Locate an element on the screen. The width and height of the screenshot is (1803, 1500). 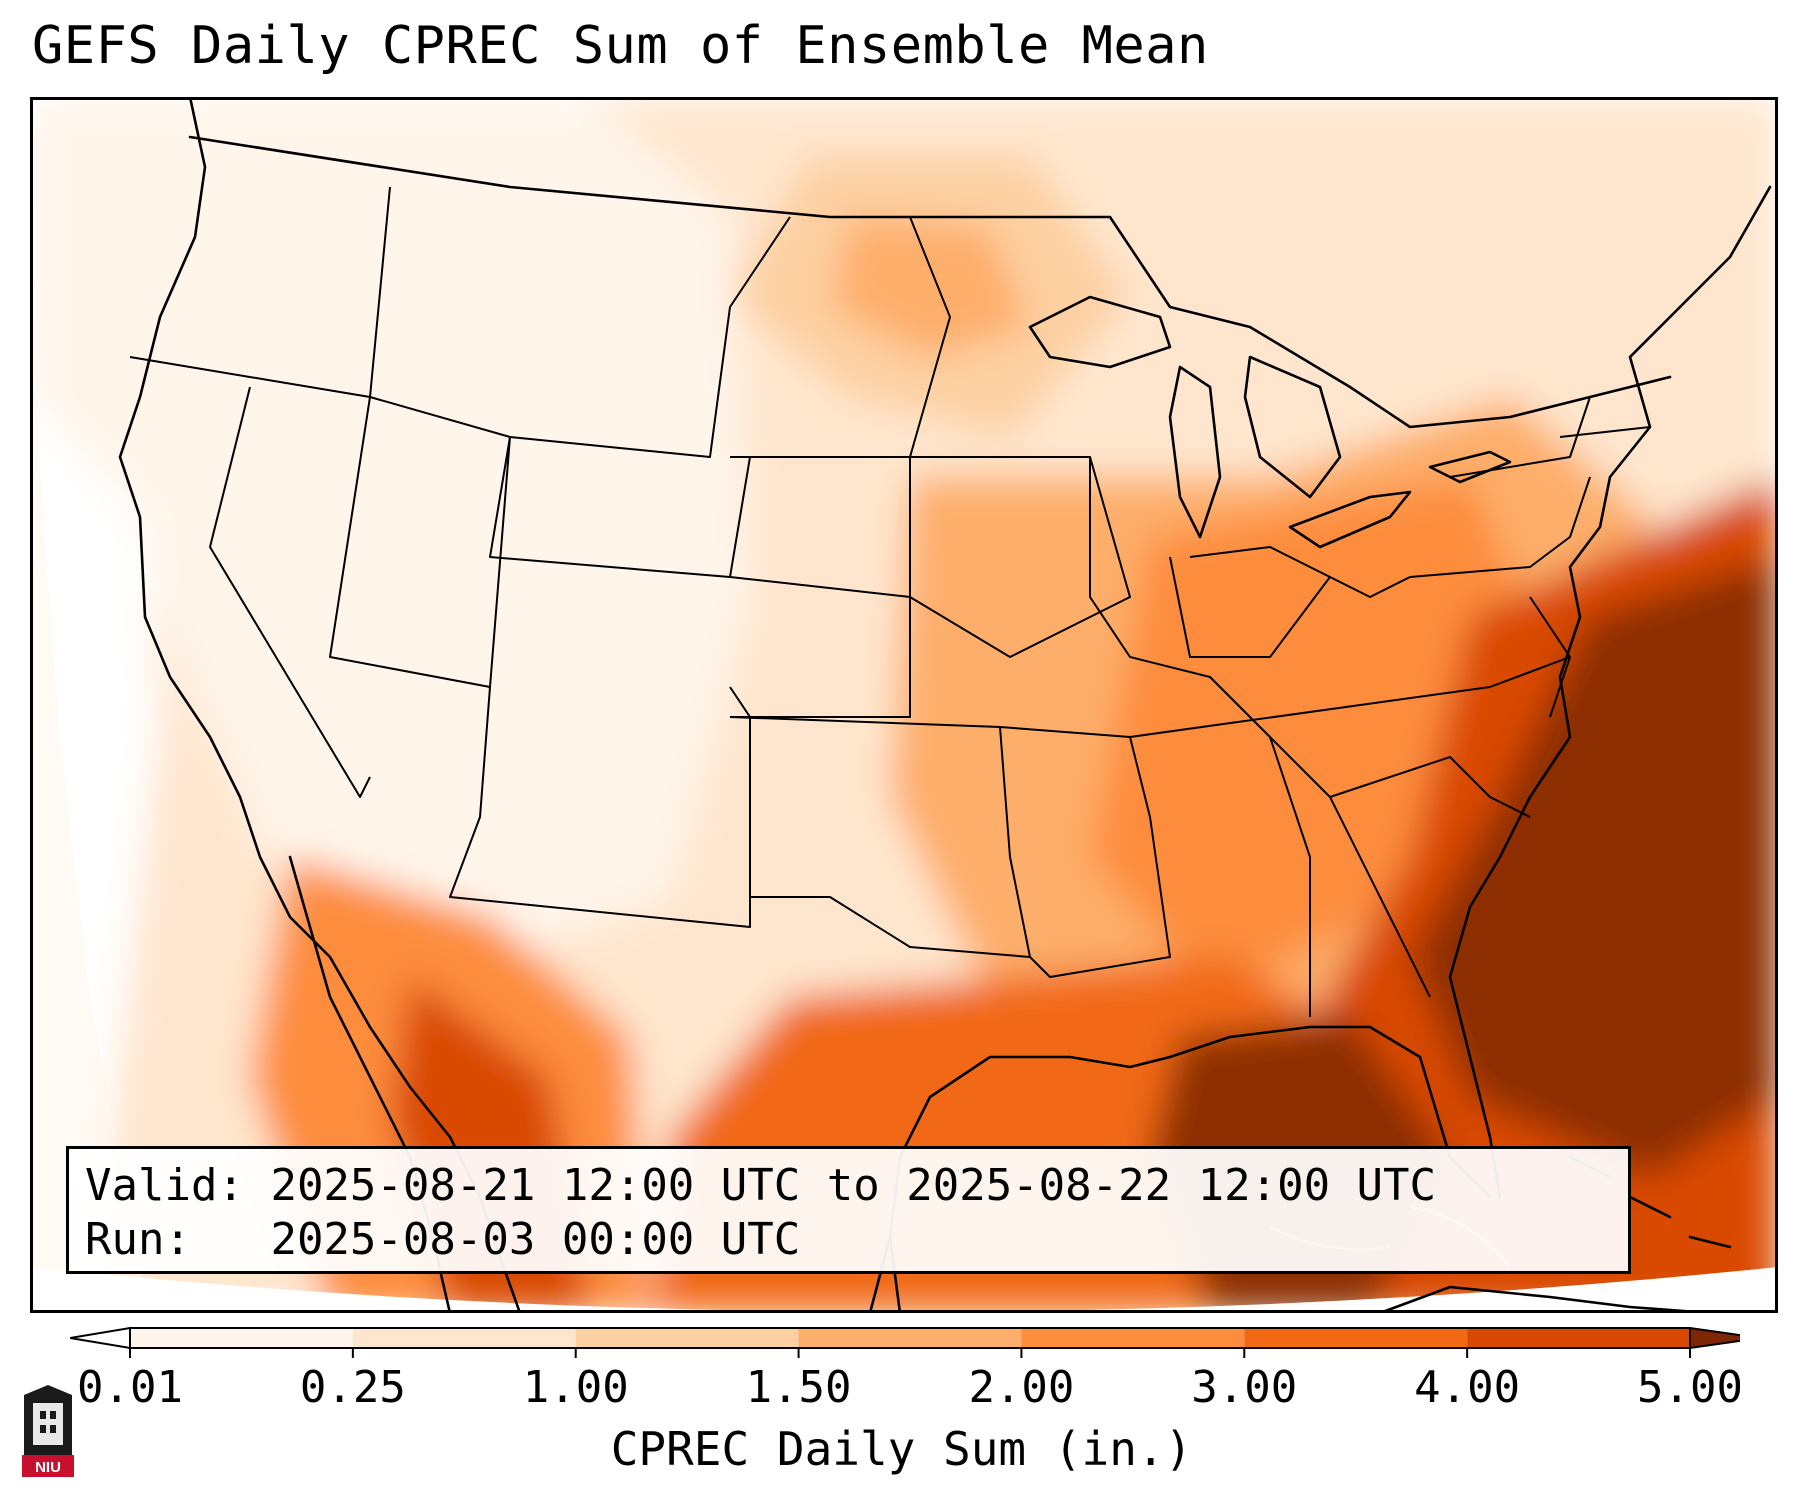
colorbar-tick-label: 4.00 is located at coordinates (1467, 1387).